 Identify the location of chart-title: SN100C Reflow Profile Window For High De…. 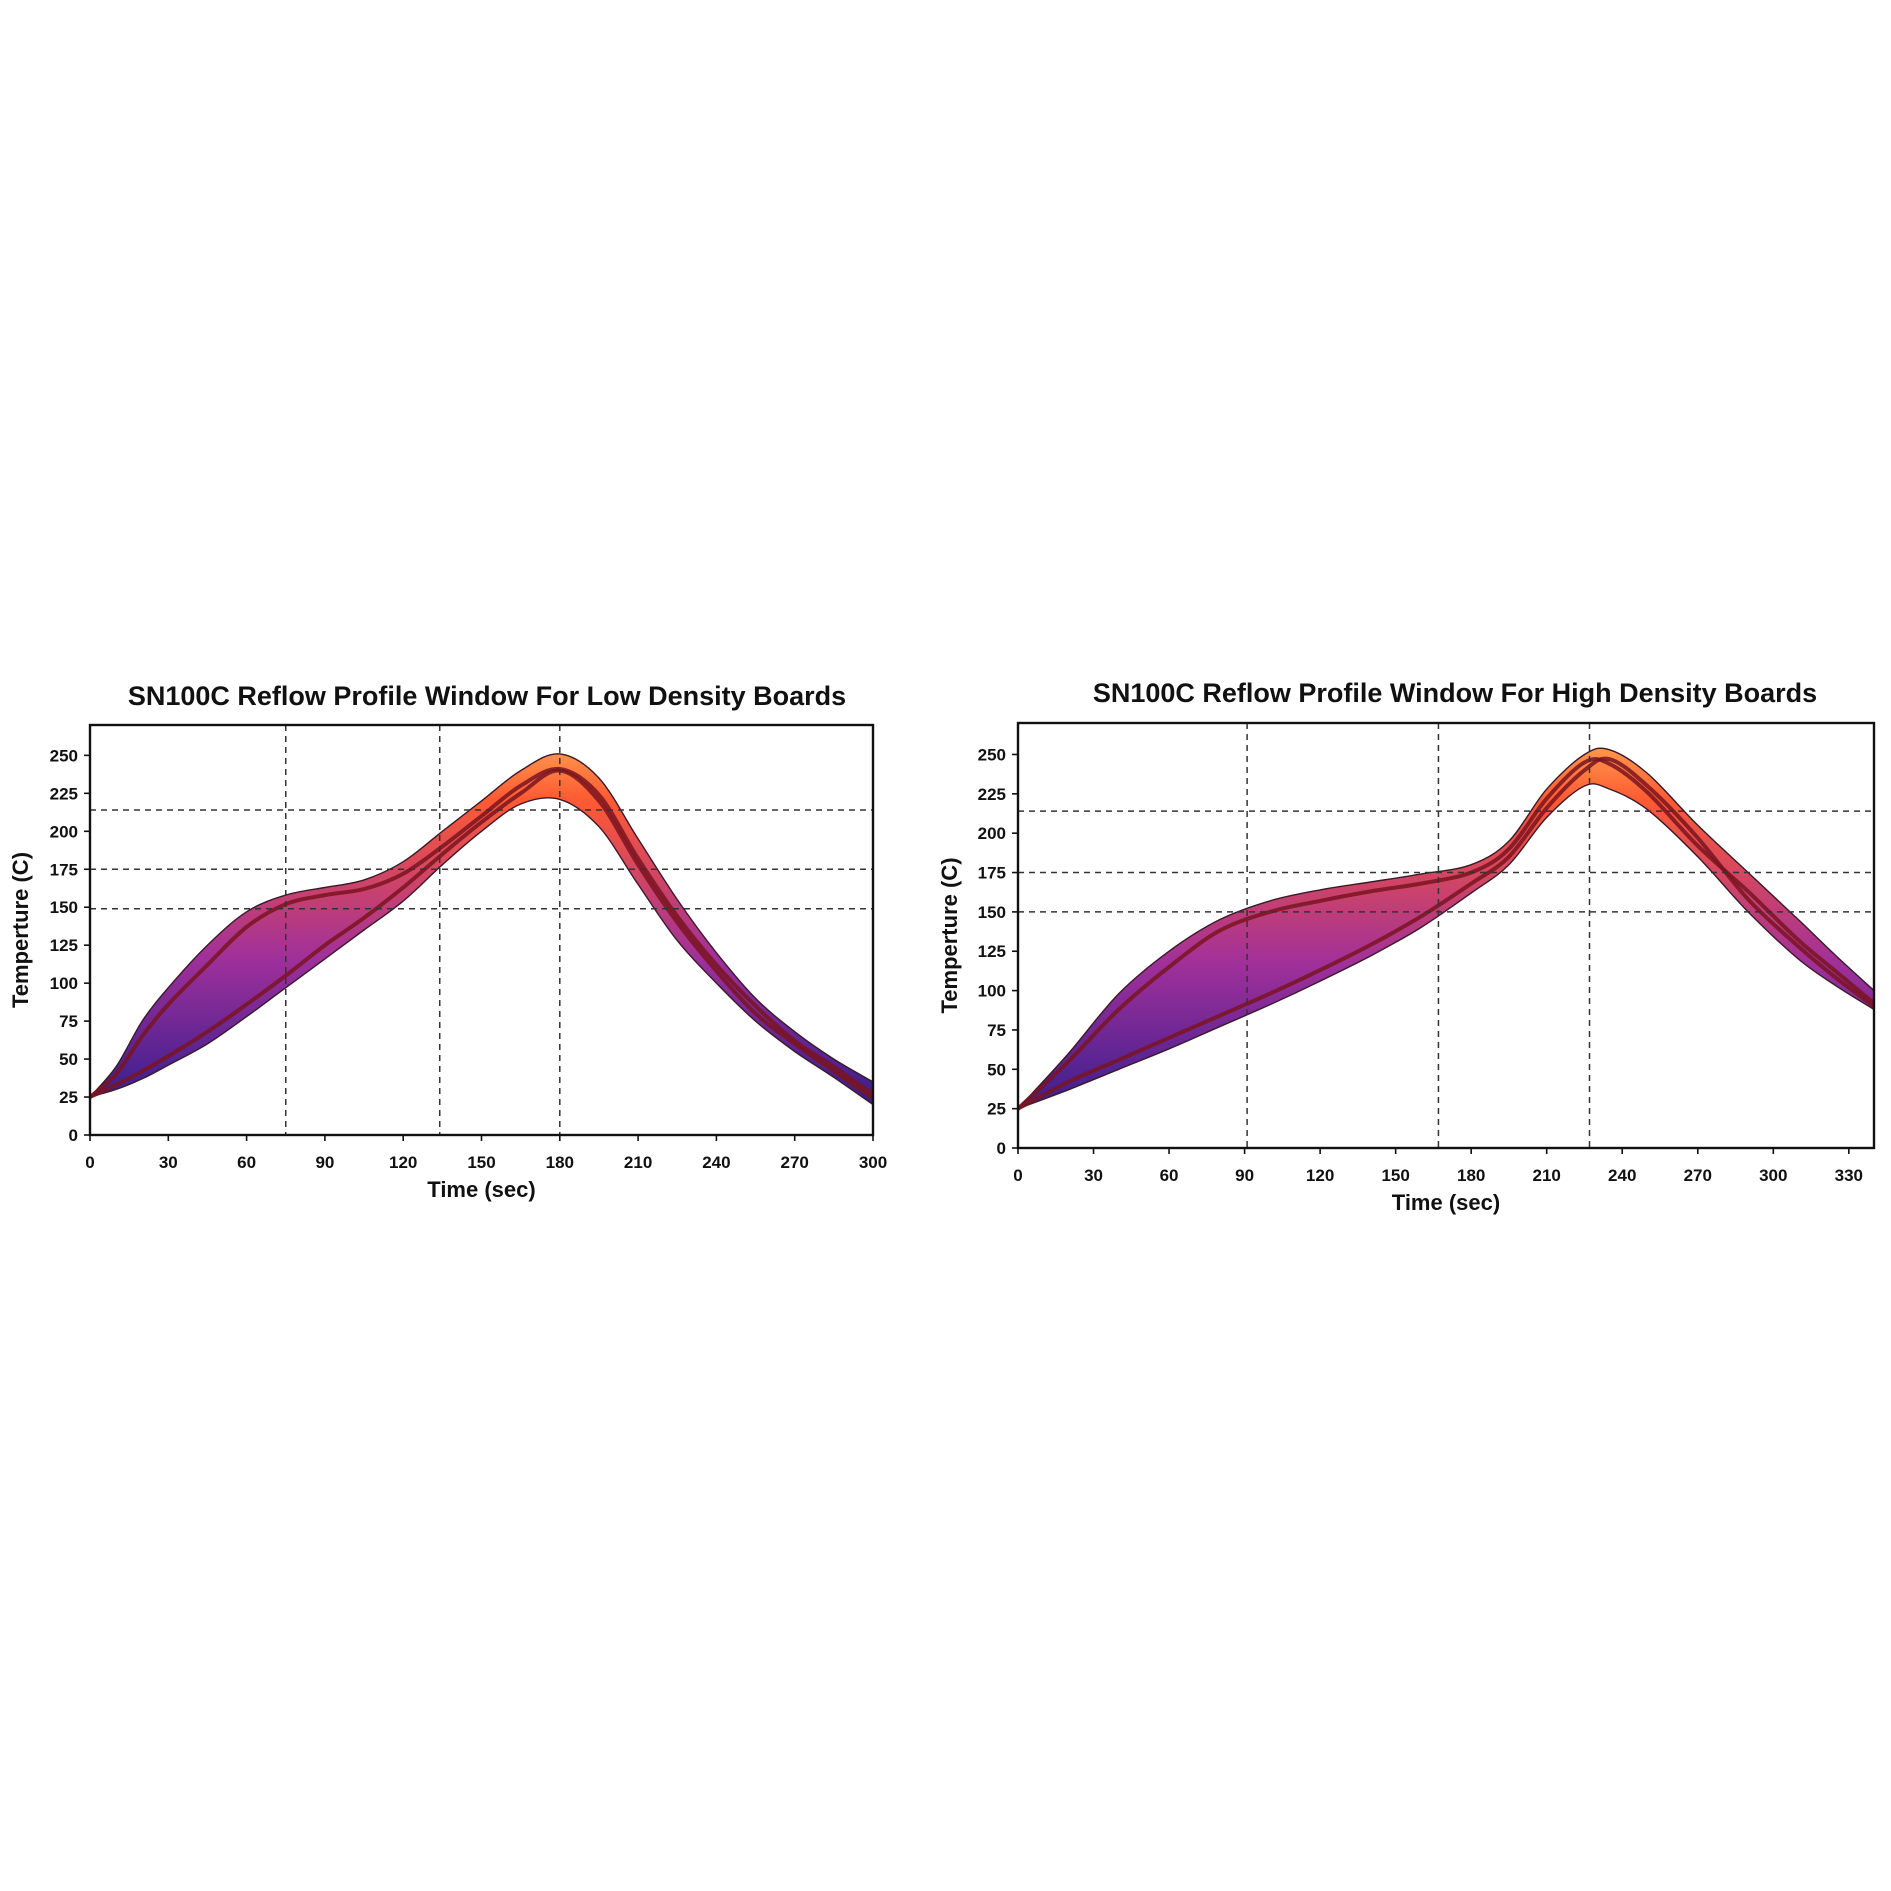
(1455, 693).